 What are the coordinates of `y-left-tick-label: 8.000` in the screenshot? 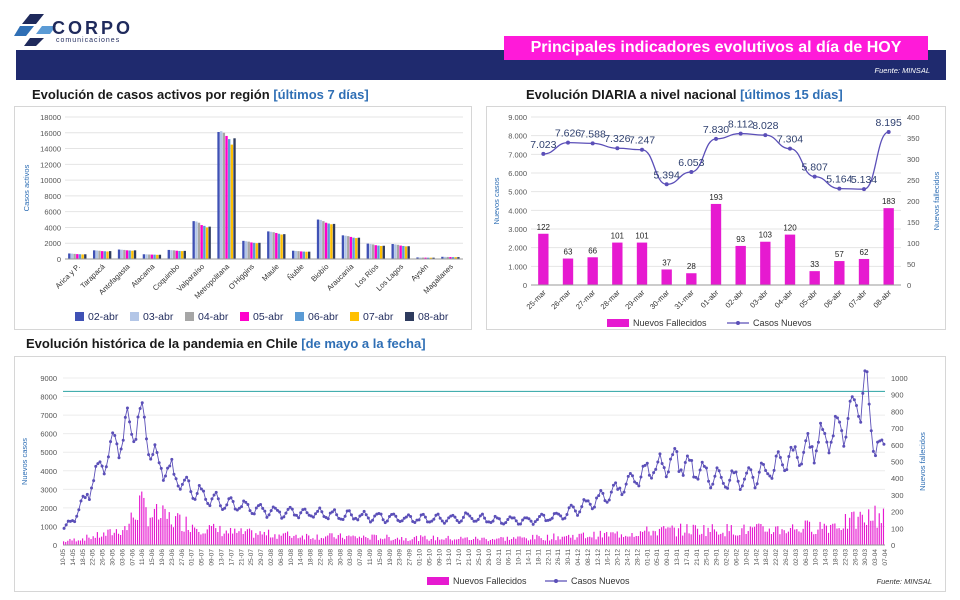 It's located at (517, 136).